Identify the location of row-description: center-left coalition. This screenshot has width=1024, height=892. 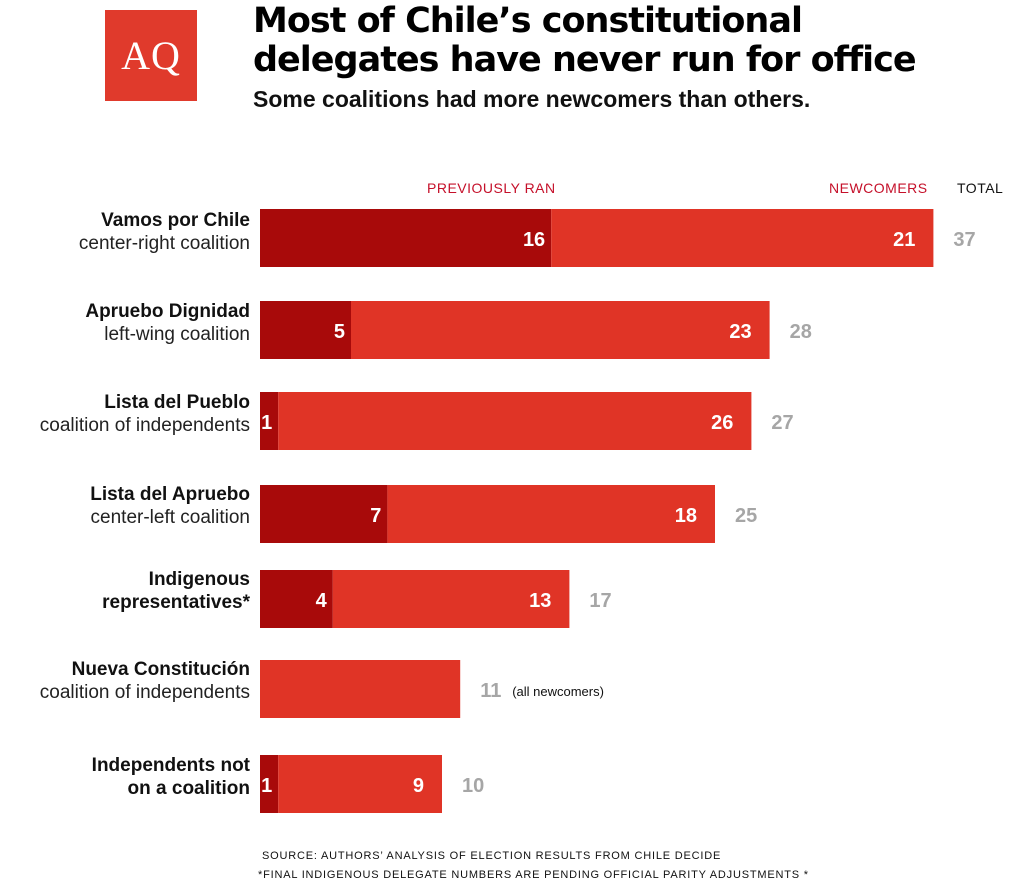
(170, 517).